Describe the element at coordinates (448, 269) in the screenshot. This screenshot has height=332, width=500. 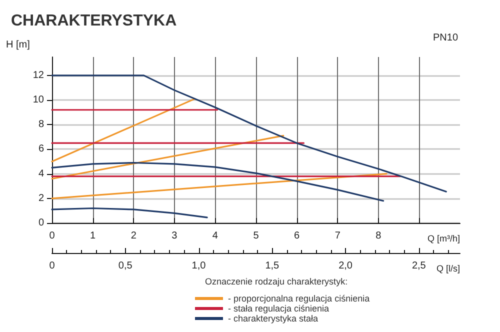
I see `x2-axis-title: Q [l/s]` at that location.